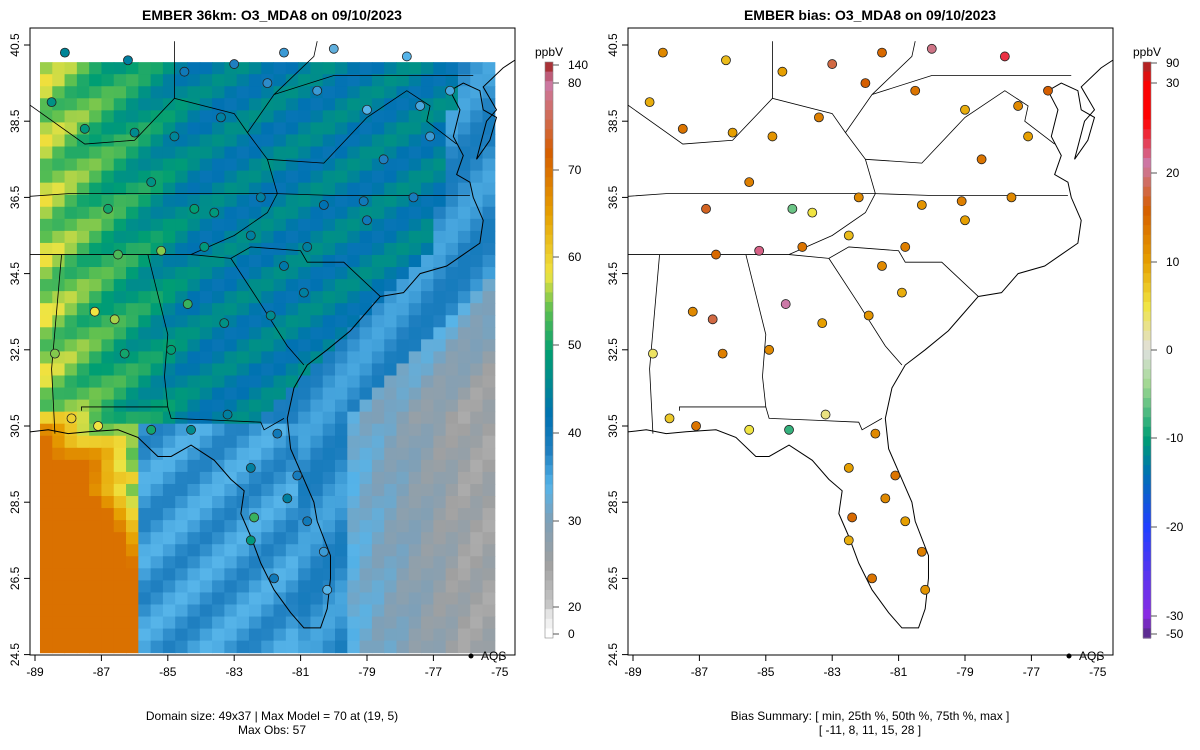 The height and width of the screenshot is (750, 1200). What do you see at coordinates (1091, 656) in the screenshot?
I see `legend-label: AQS` at bounding box center [1091, 656].